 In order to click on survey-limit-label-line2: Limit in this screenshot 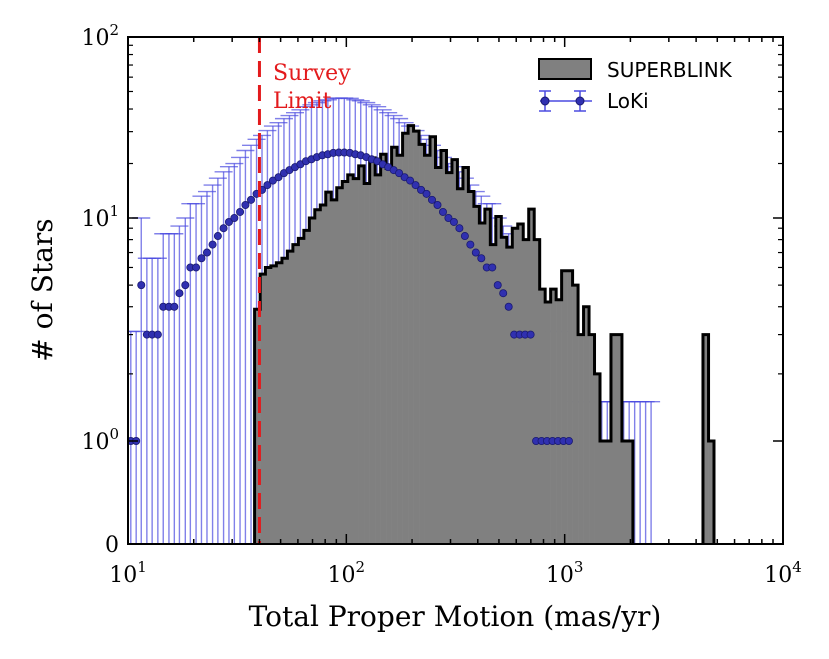, I will do `click(302, 101)`.